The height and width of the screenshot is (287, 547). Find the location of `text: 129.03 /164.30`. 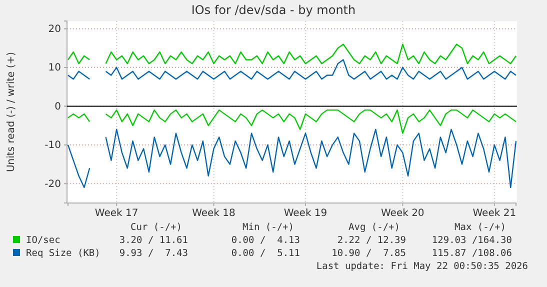

text: 129.03 /164.30 is located at coordinates (472, 240).